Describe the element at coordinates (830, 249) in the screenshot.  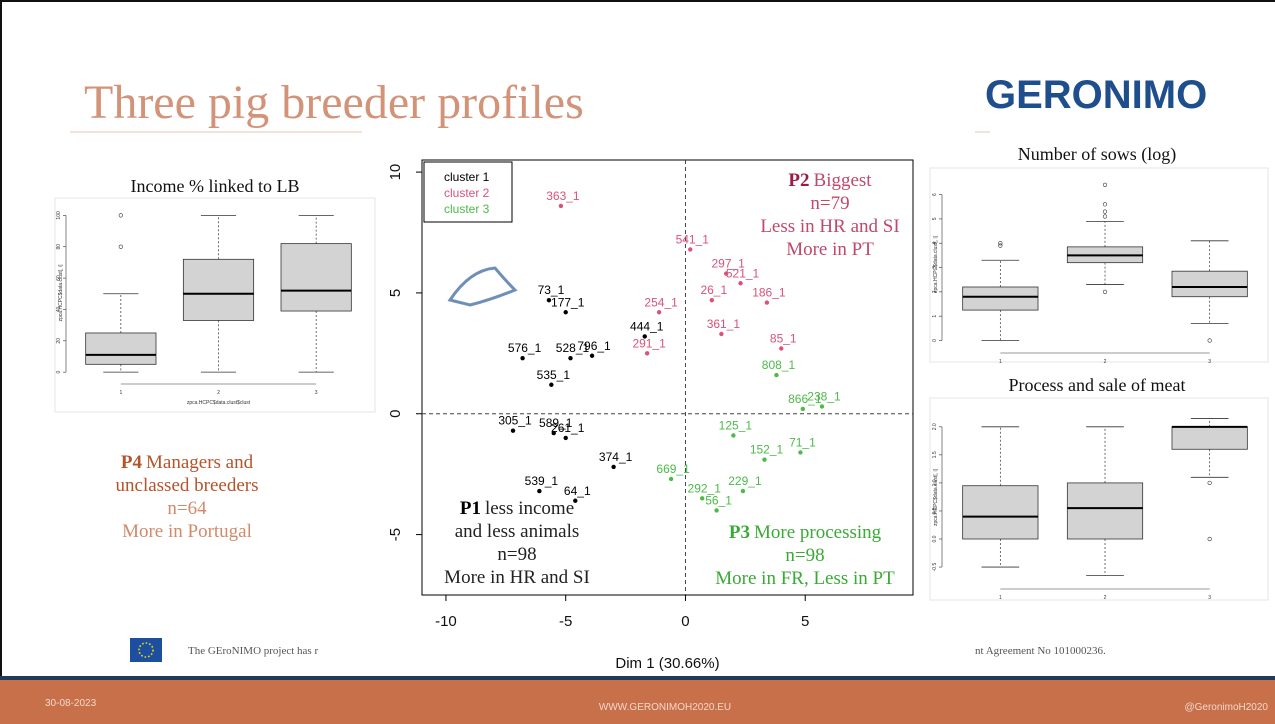
I see `profile-detail: More in PT` at that location.